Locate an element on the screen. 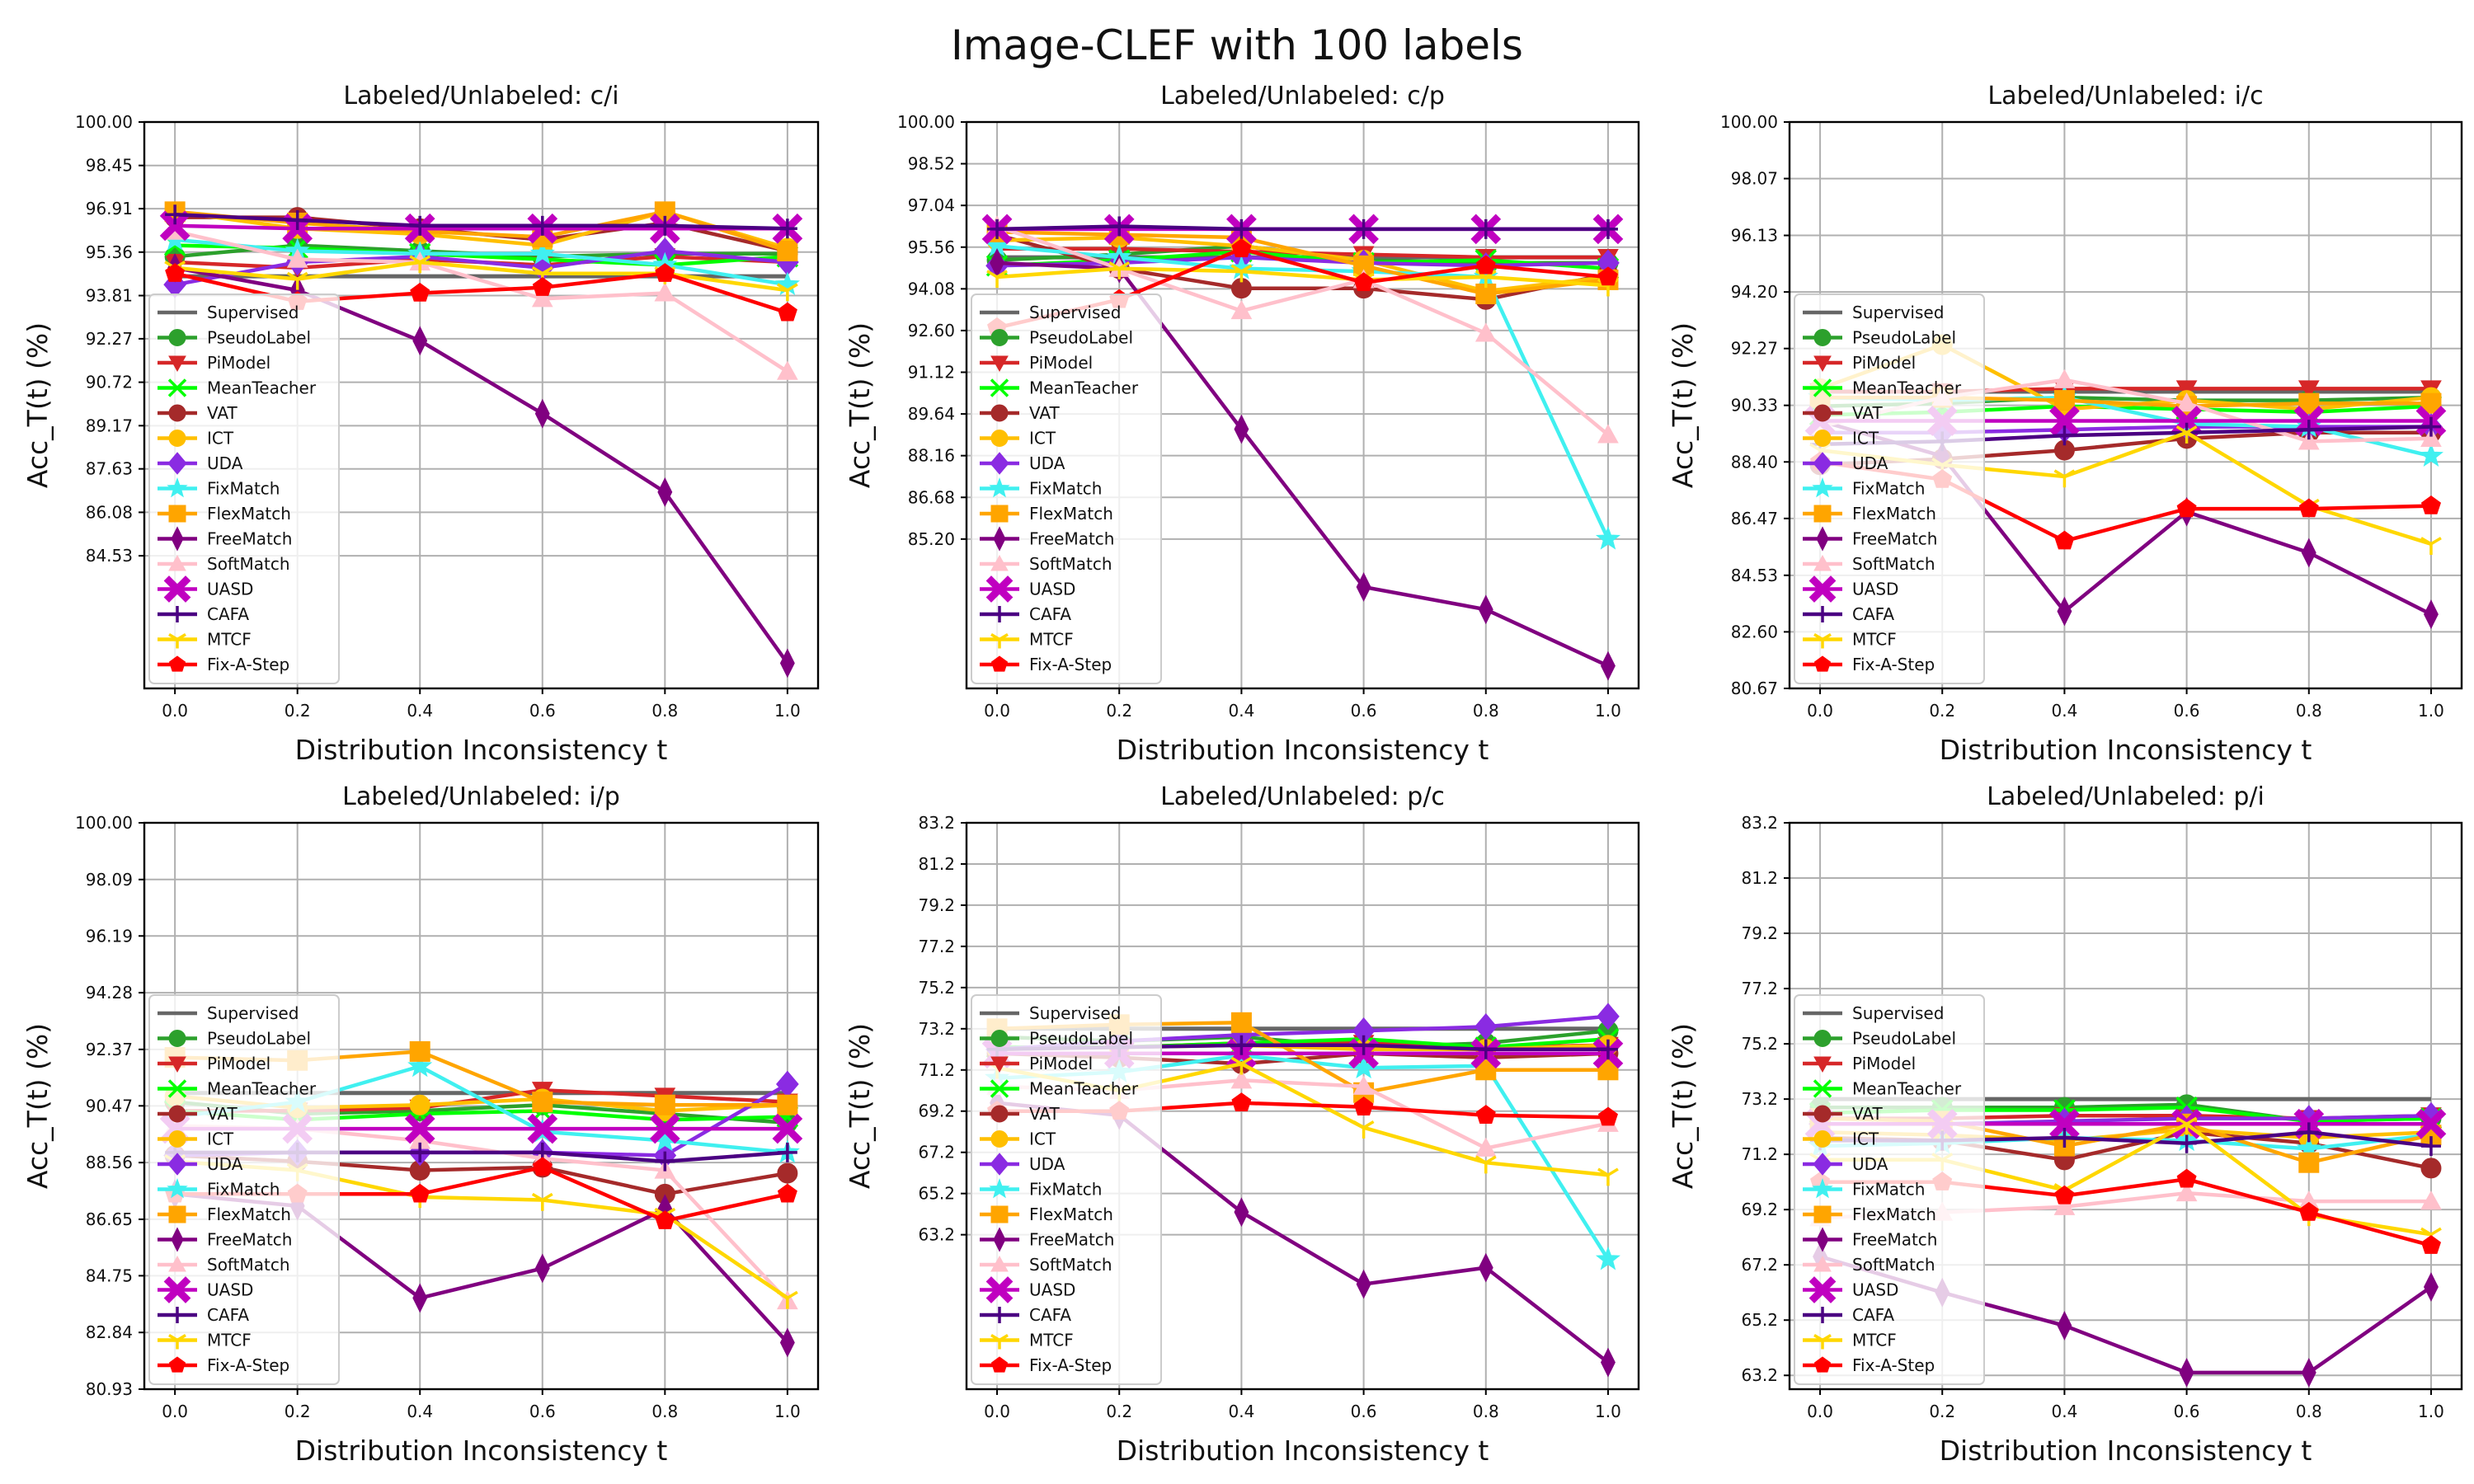 The height and width of the screenshot is (1484, 2474). series-line-uda is located at coordinates (481, 268).